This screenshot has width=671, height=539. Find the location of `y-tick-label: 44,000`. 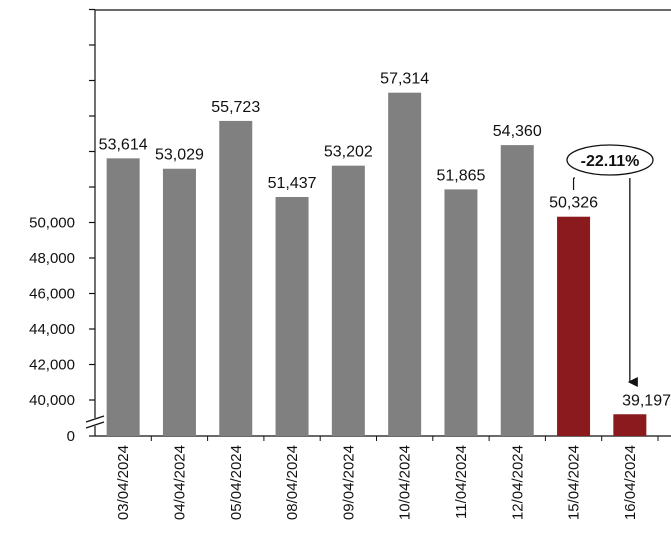

y-tick-label: 44,000 is located at coordinates (52, 329).